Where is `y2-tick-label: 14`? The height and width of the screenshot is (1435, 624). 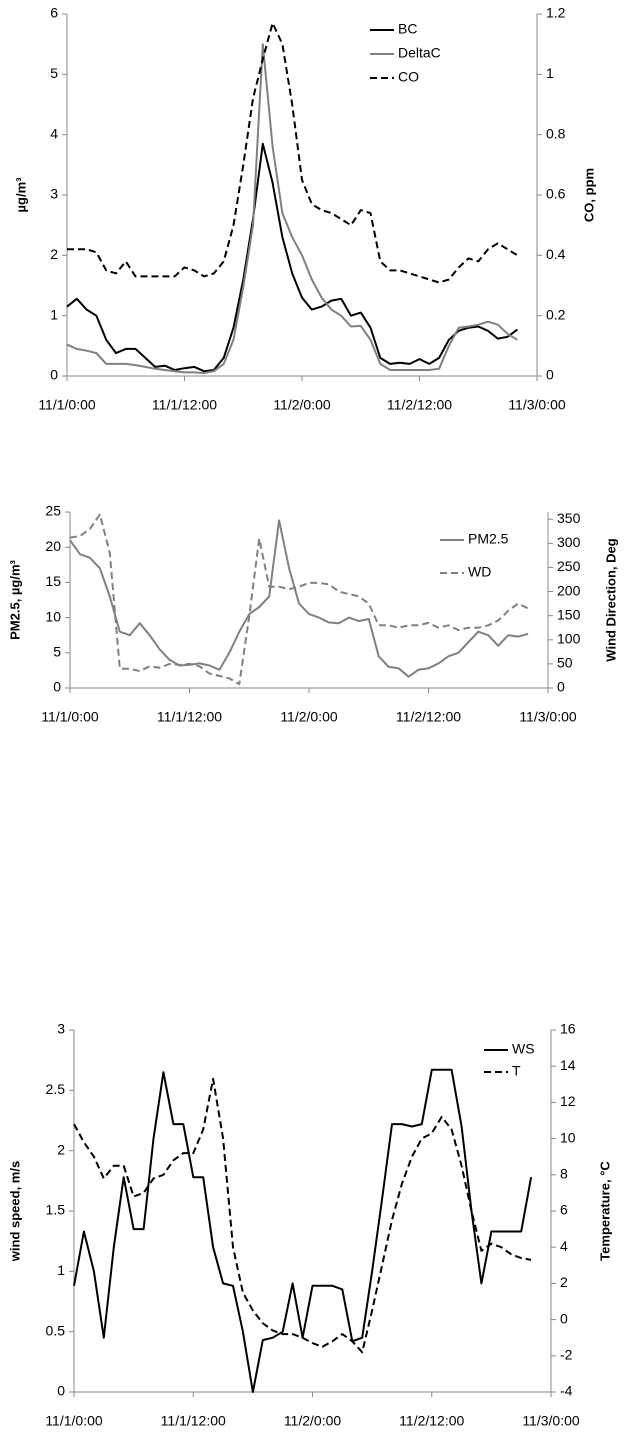 y2-tick-label: 14 is located at coordinates (568, 1065).